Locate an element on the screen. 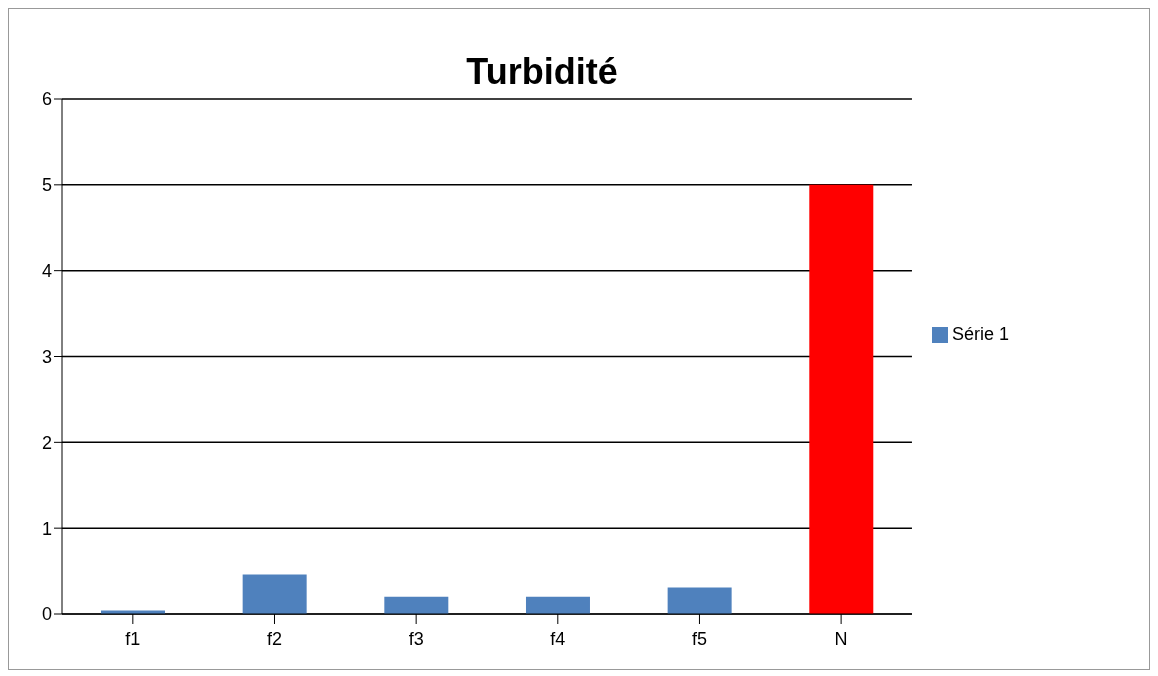 Image resolution: width=1158 pixels, height=676 pixels. legend-label: Série 1 is located at coordinates (980, 333).